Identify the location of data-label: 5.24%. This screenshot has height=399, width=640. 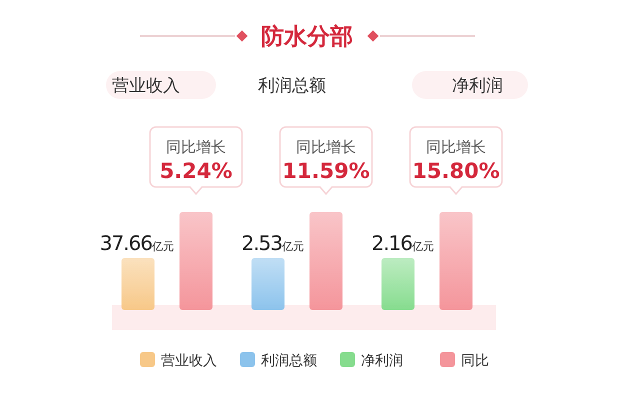
(196, 171).